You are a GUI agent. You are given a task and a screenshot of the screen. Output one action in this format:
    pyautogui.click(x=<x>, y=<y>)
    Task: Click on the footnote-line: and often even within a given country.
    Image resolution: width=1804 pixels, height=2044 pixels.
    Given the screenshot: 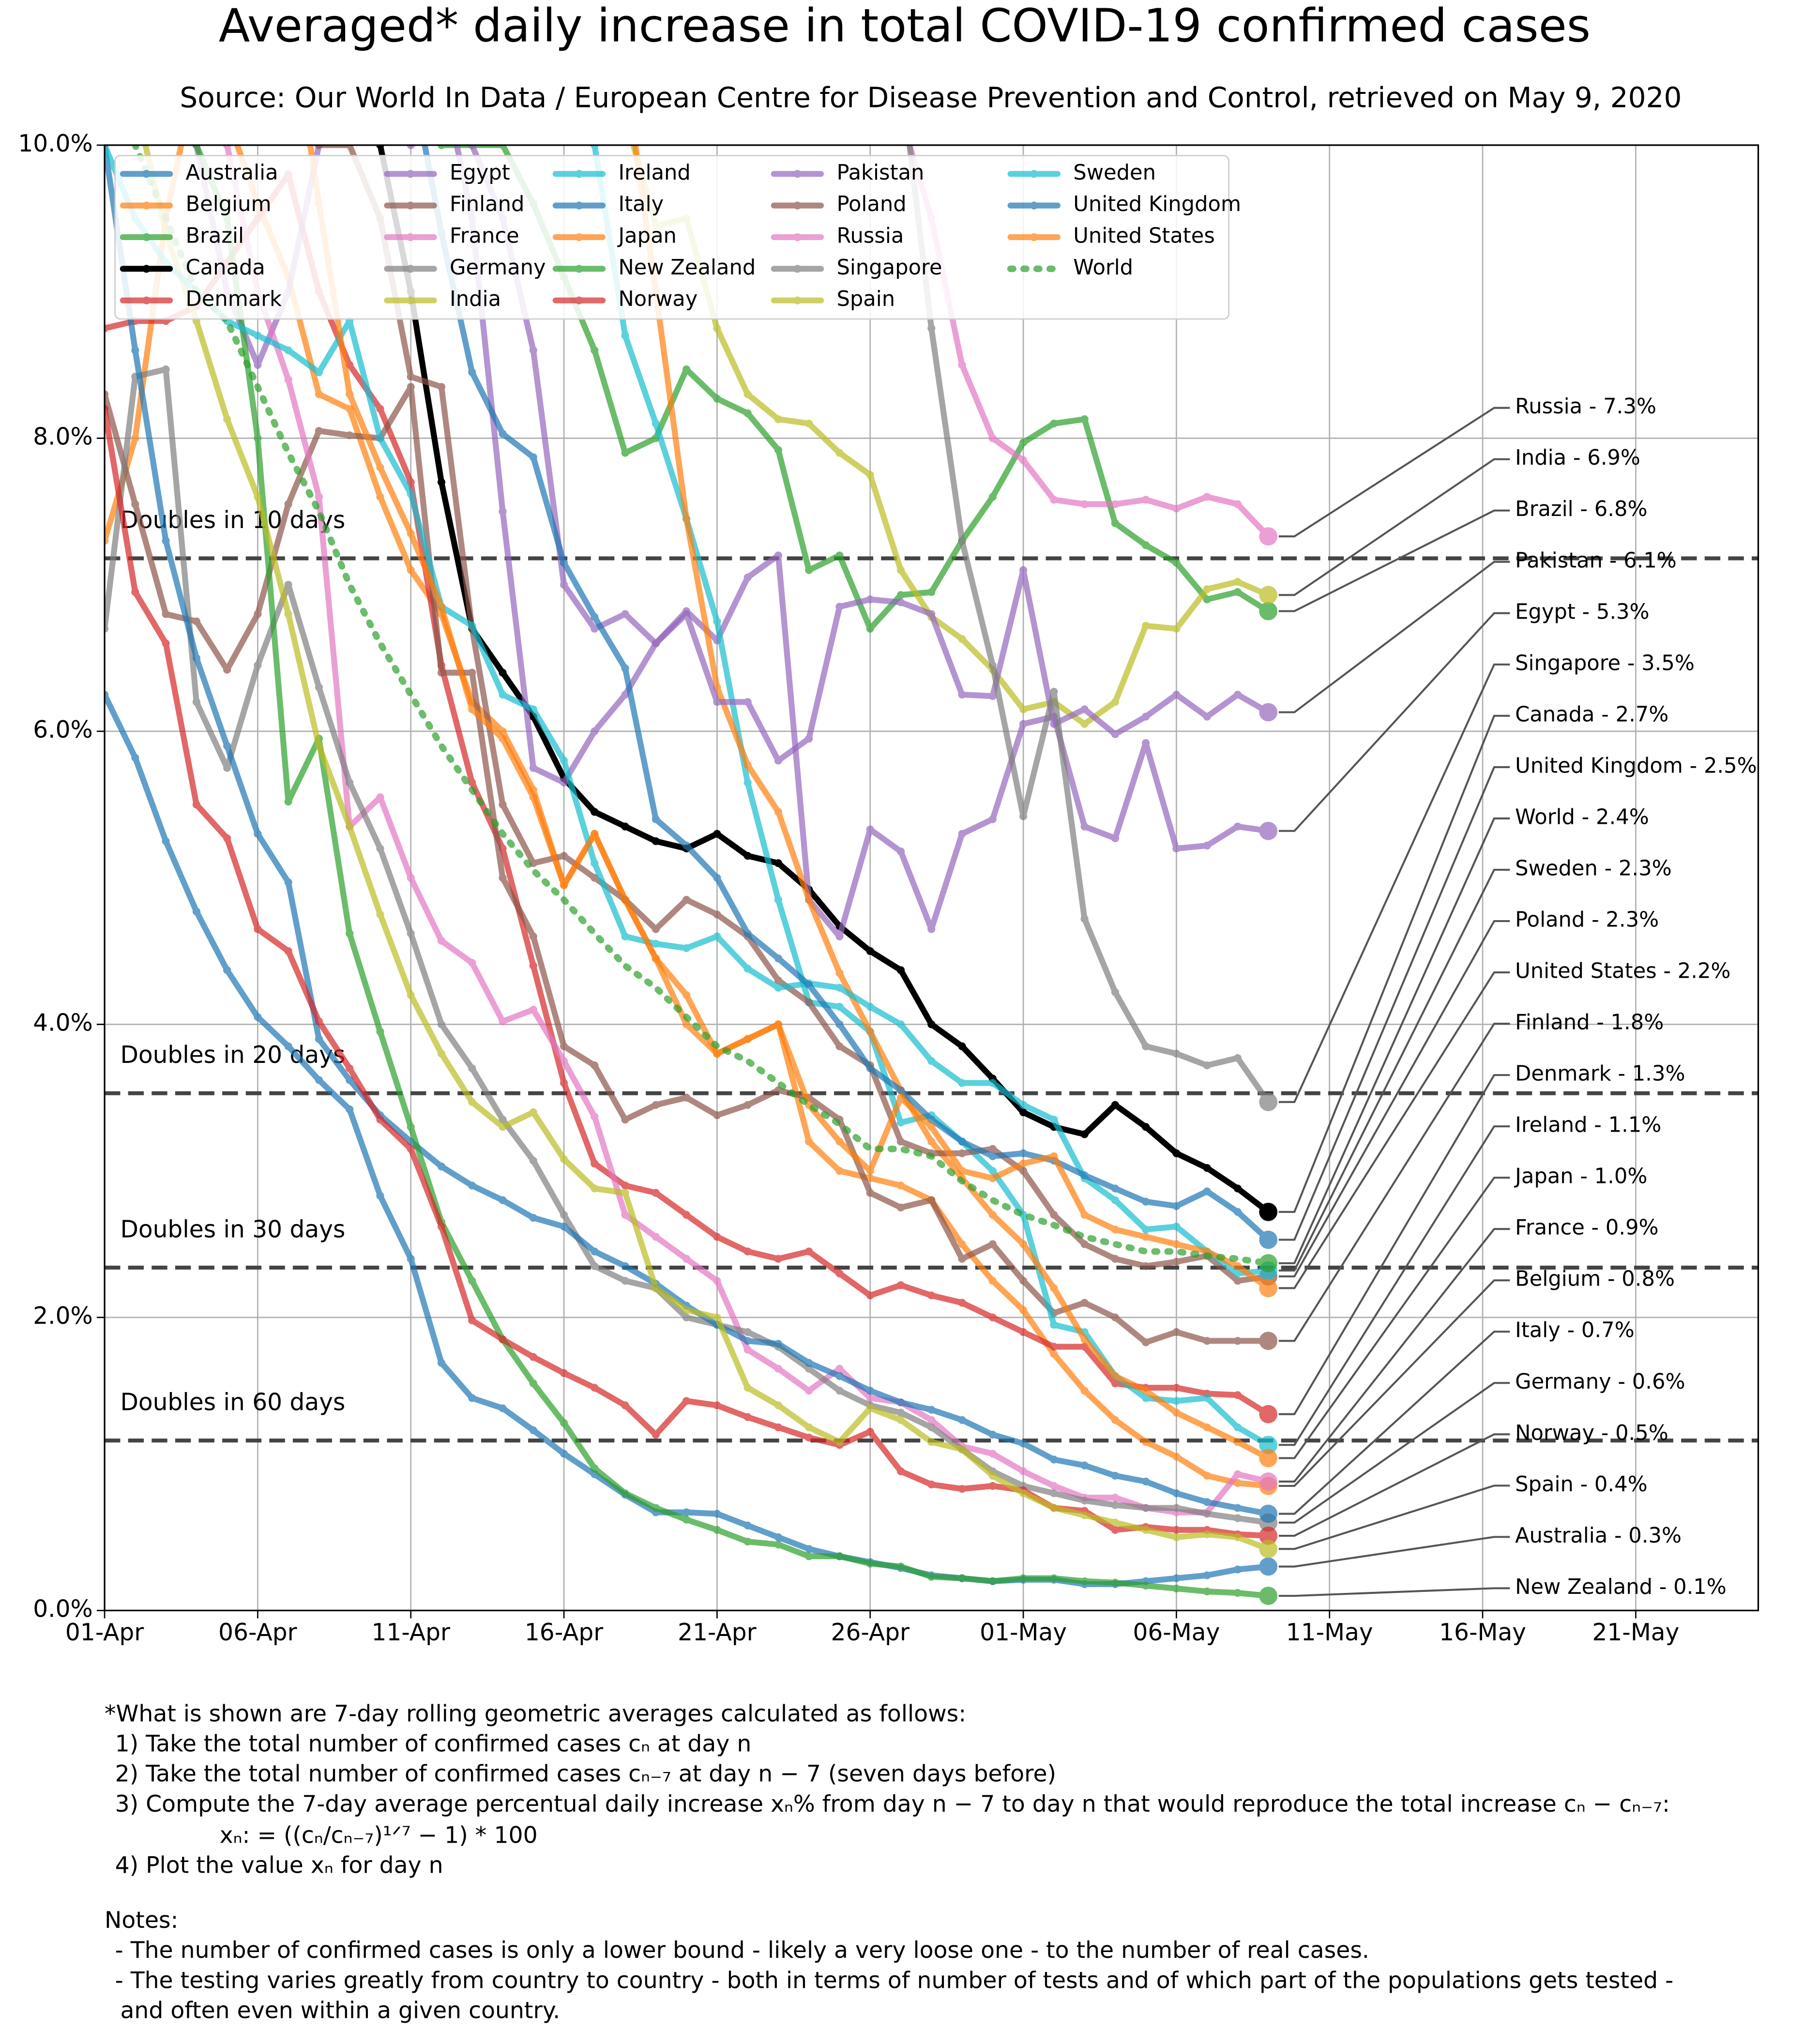 What is the action you would take?
    pyautogui.click(x=340, y=2010)
    